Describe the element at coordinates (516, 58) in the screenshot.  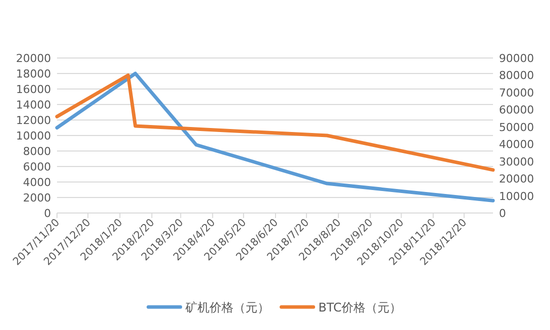
I see `y2-tick-label: 90000` at that location.